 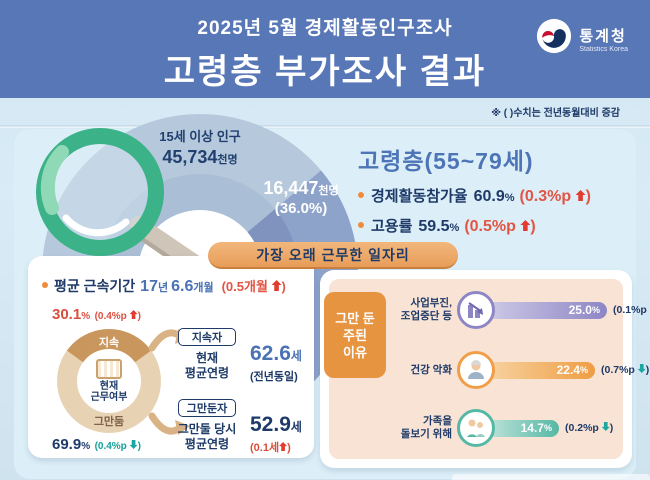 What do you see at coordinates (476, 310) in the screenshot?
I see `declining-chart-icon` at bounding box center [476, 310].